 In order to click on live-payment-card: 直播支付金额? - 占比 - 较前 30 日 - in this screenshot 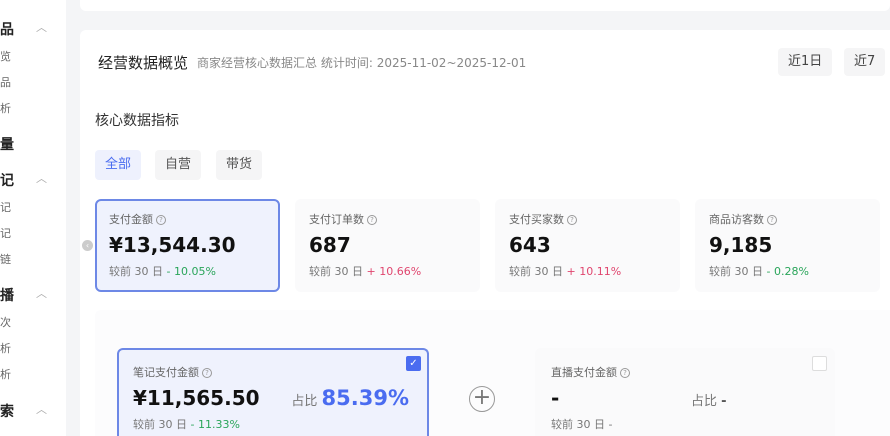, I will do `click(685, 392)`.